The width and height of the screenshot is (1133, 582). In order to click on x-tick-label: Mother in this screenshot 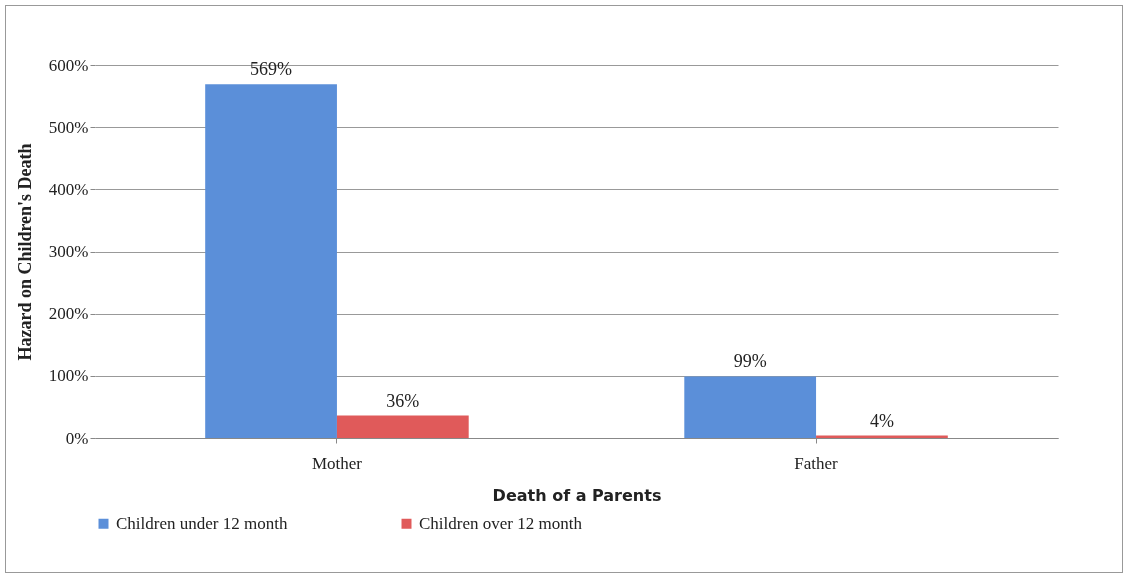, I will do `click(337, 463)`.